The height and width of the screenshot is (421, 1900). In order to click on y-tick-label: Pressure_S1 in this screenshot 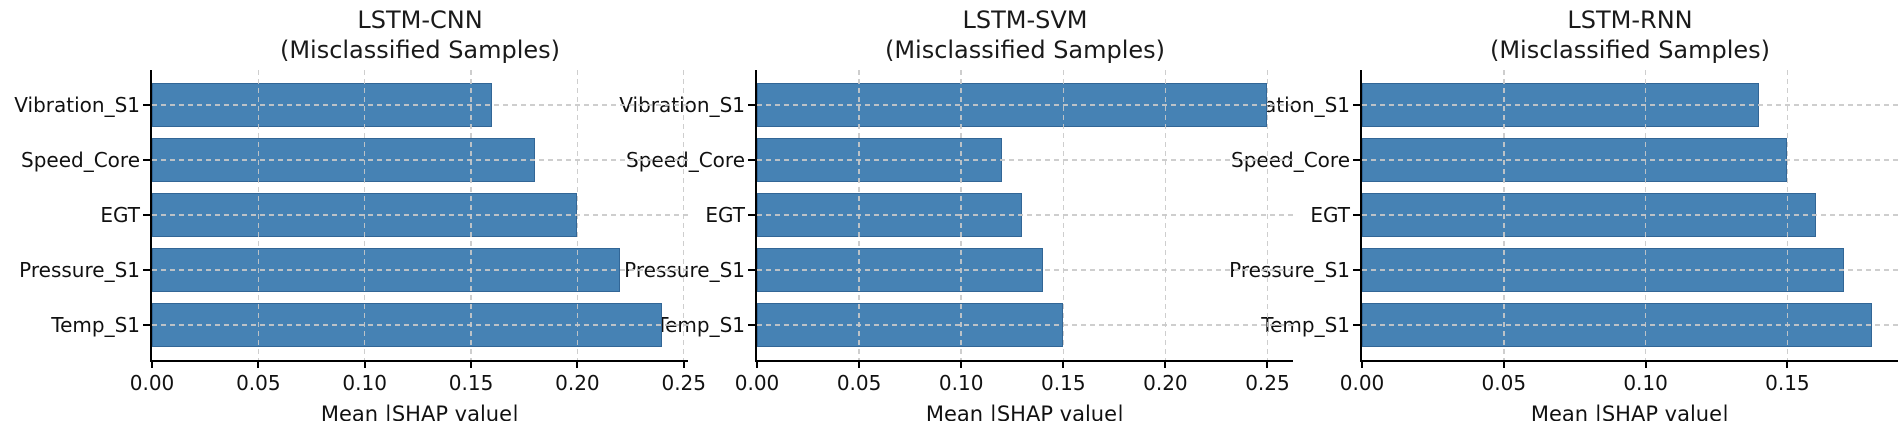, I will do `click(79, 269)`.